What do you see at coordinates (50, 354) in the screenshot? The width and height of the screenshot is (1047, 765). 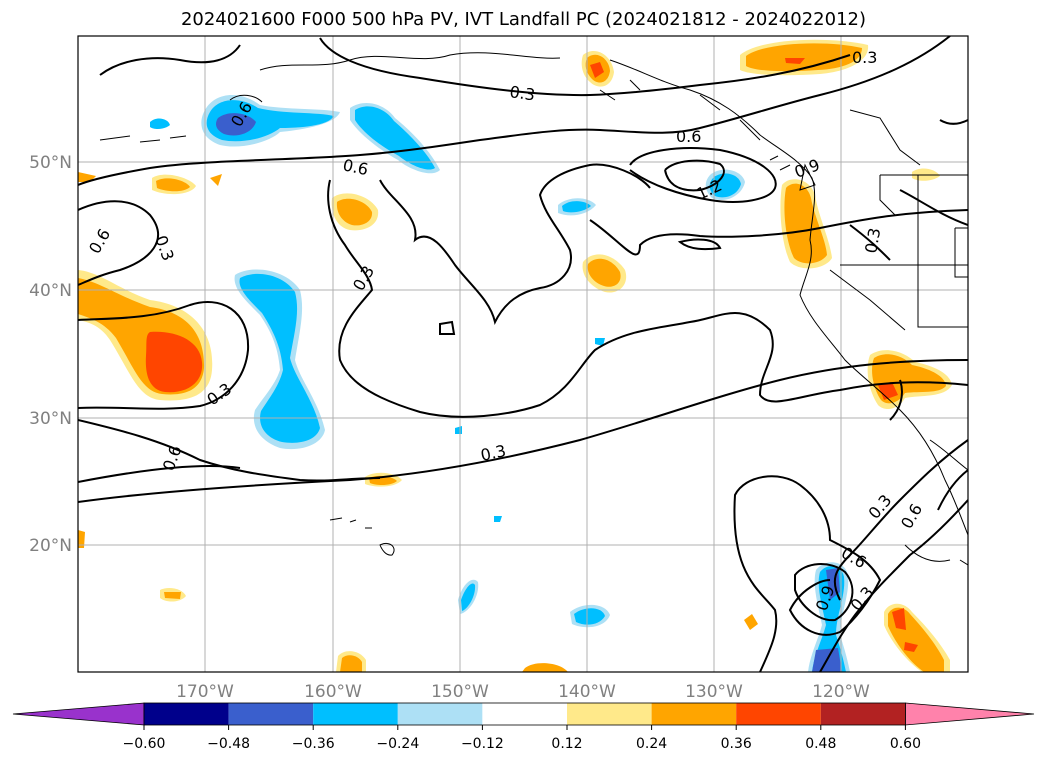 I see `latitude-labels: 50°N 40°N 30°N 20°N` at bounding box center [50, 354].